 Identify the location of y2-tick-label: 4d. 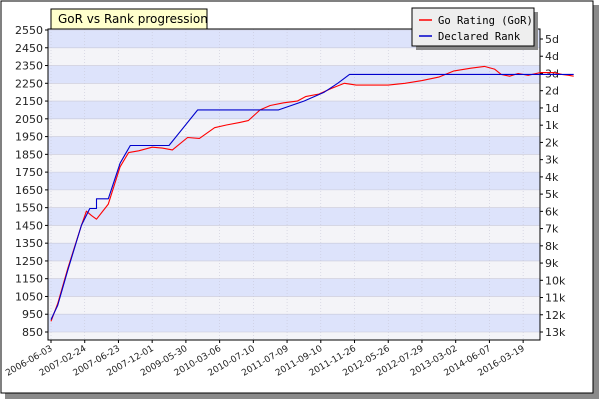
(552, 56).